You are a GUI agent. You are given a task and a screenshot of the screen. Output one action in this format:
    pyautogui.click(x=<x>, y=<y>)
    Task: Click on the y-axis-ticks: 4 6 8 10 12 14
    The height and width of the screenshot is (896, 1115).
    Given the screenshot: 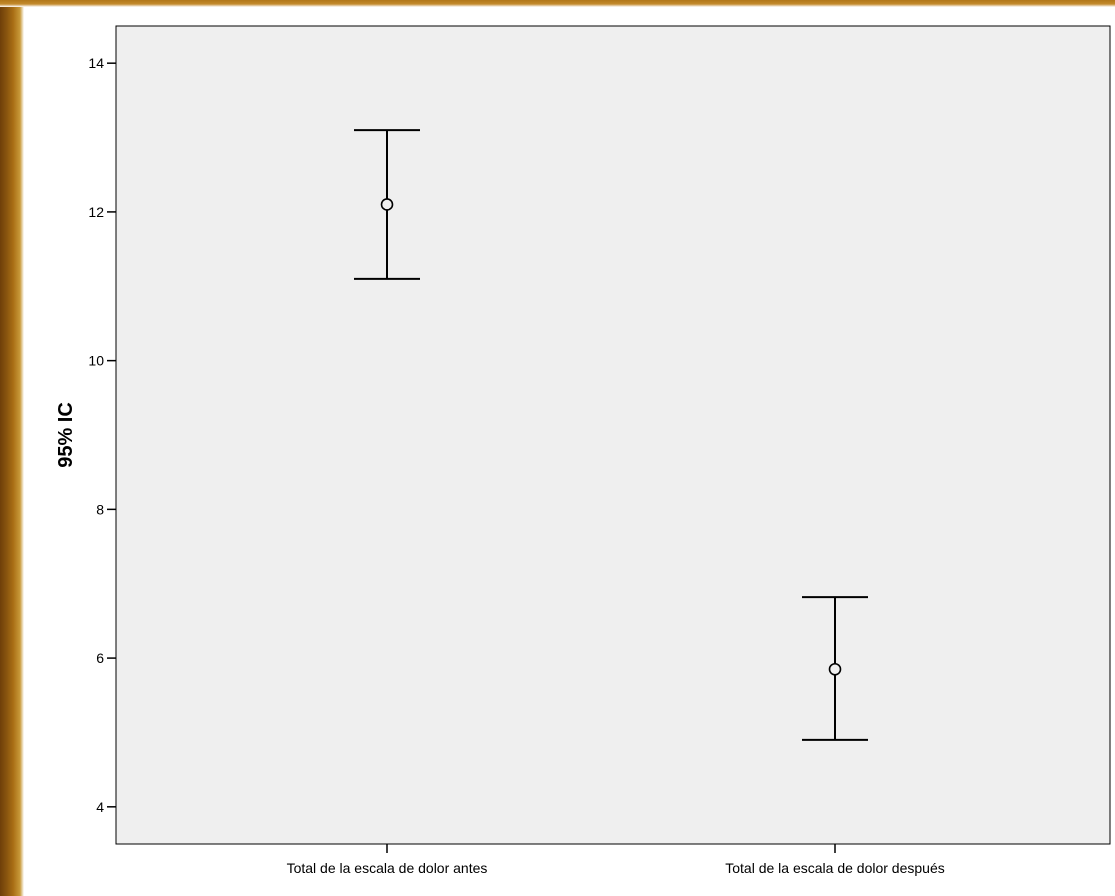 What is the action you would take?
    pyautogui.click(x=102, y=435)
    